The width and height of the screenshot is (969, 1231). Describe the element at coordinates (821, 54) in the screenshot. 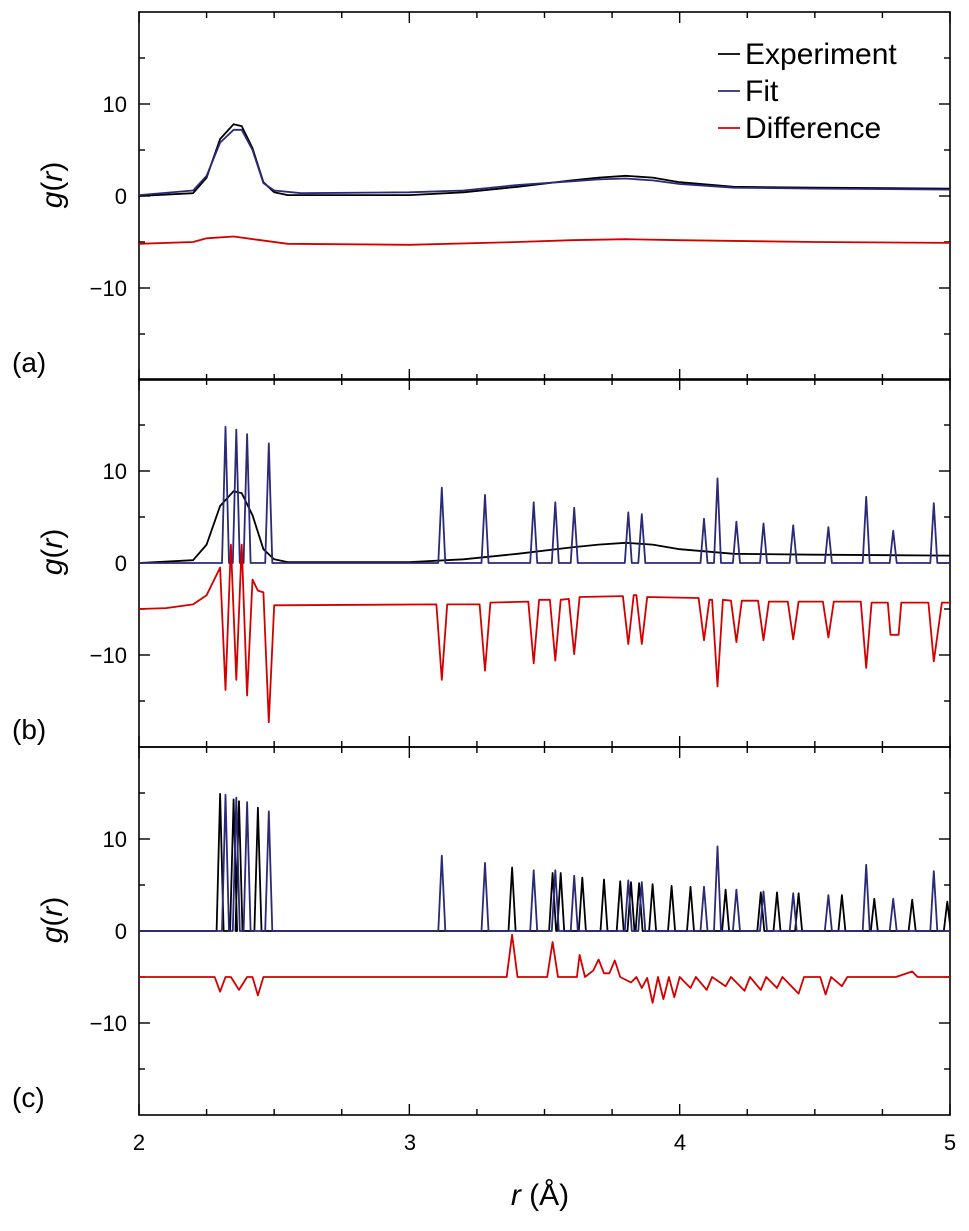

I see `legend-label-experiment: Experiment` at that location.